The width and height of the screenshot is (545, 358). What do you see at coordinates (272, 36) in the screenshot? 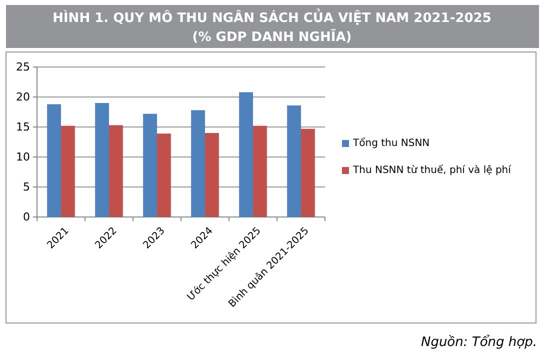
I see `chart-subtitle: (% GDP DANH NGHĨA)` at bounding box center [272, 36].